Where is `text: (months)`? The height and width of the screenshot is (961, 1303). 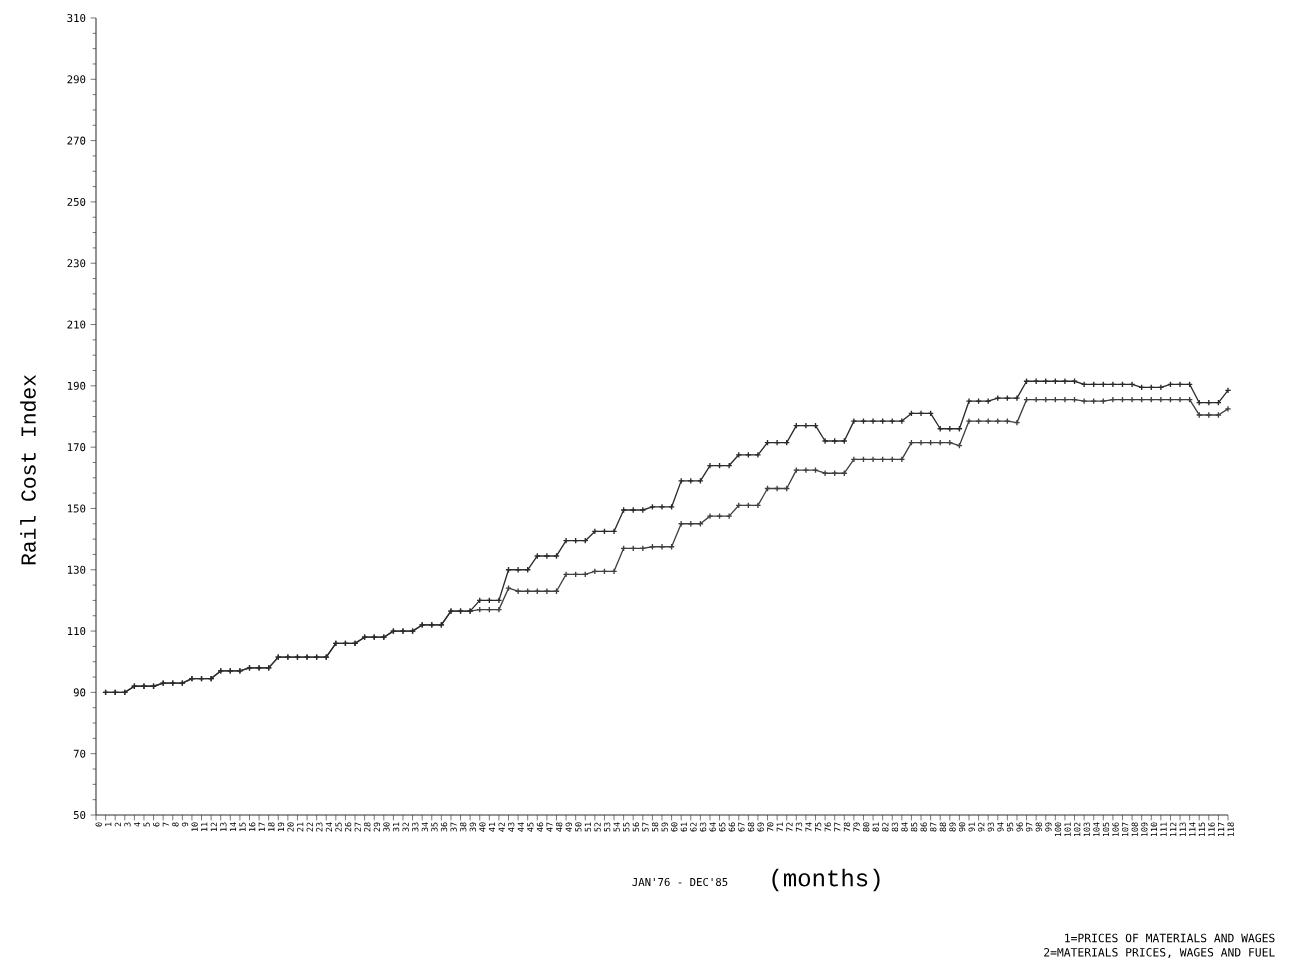 text: (months) is located at coordinates (826, 880).